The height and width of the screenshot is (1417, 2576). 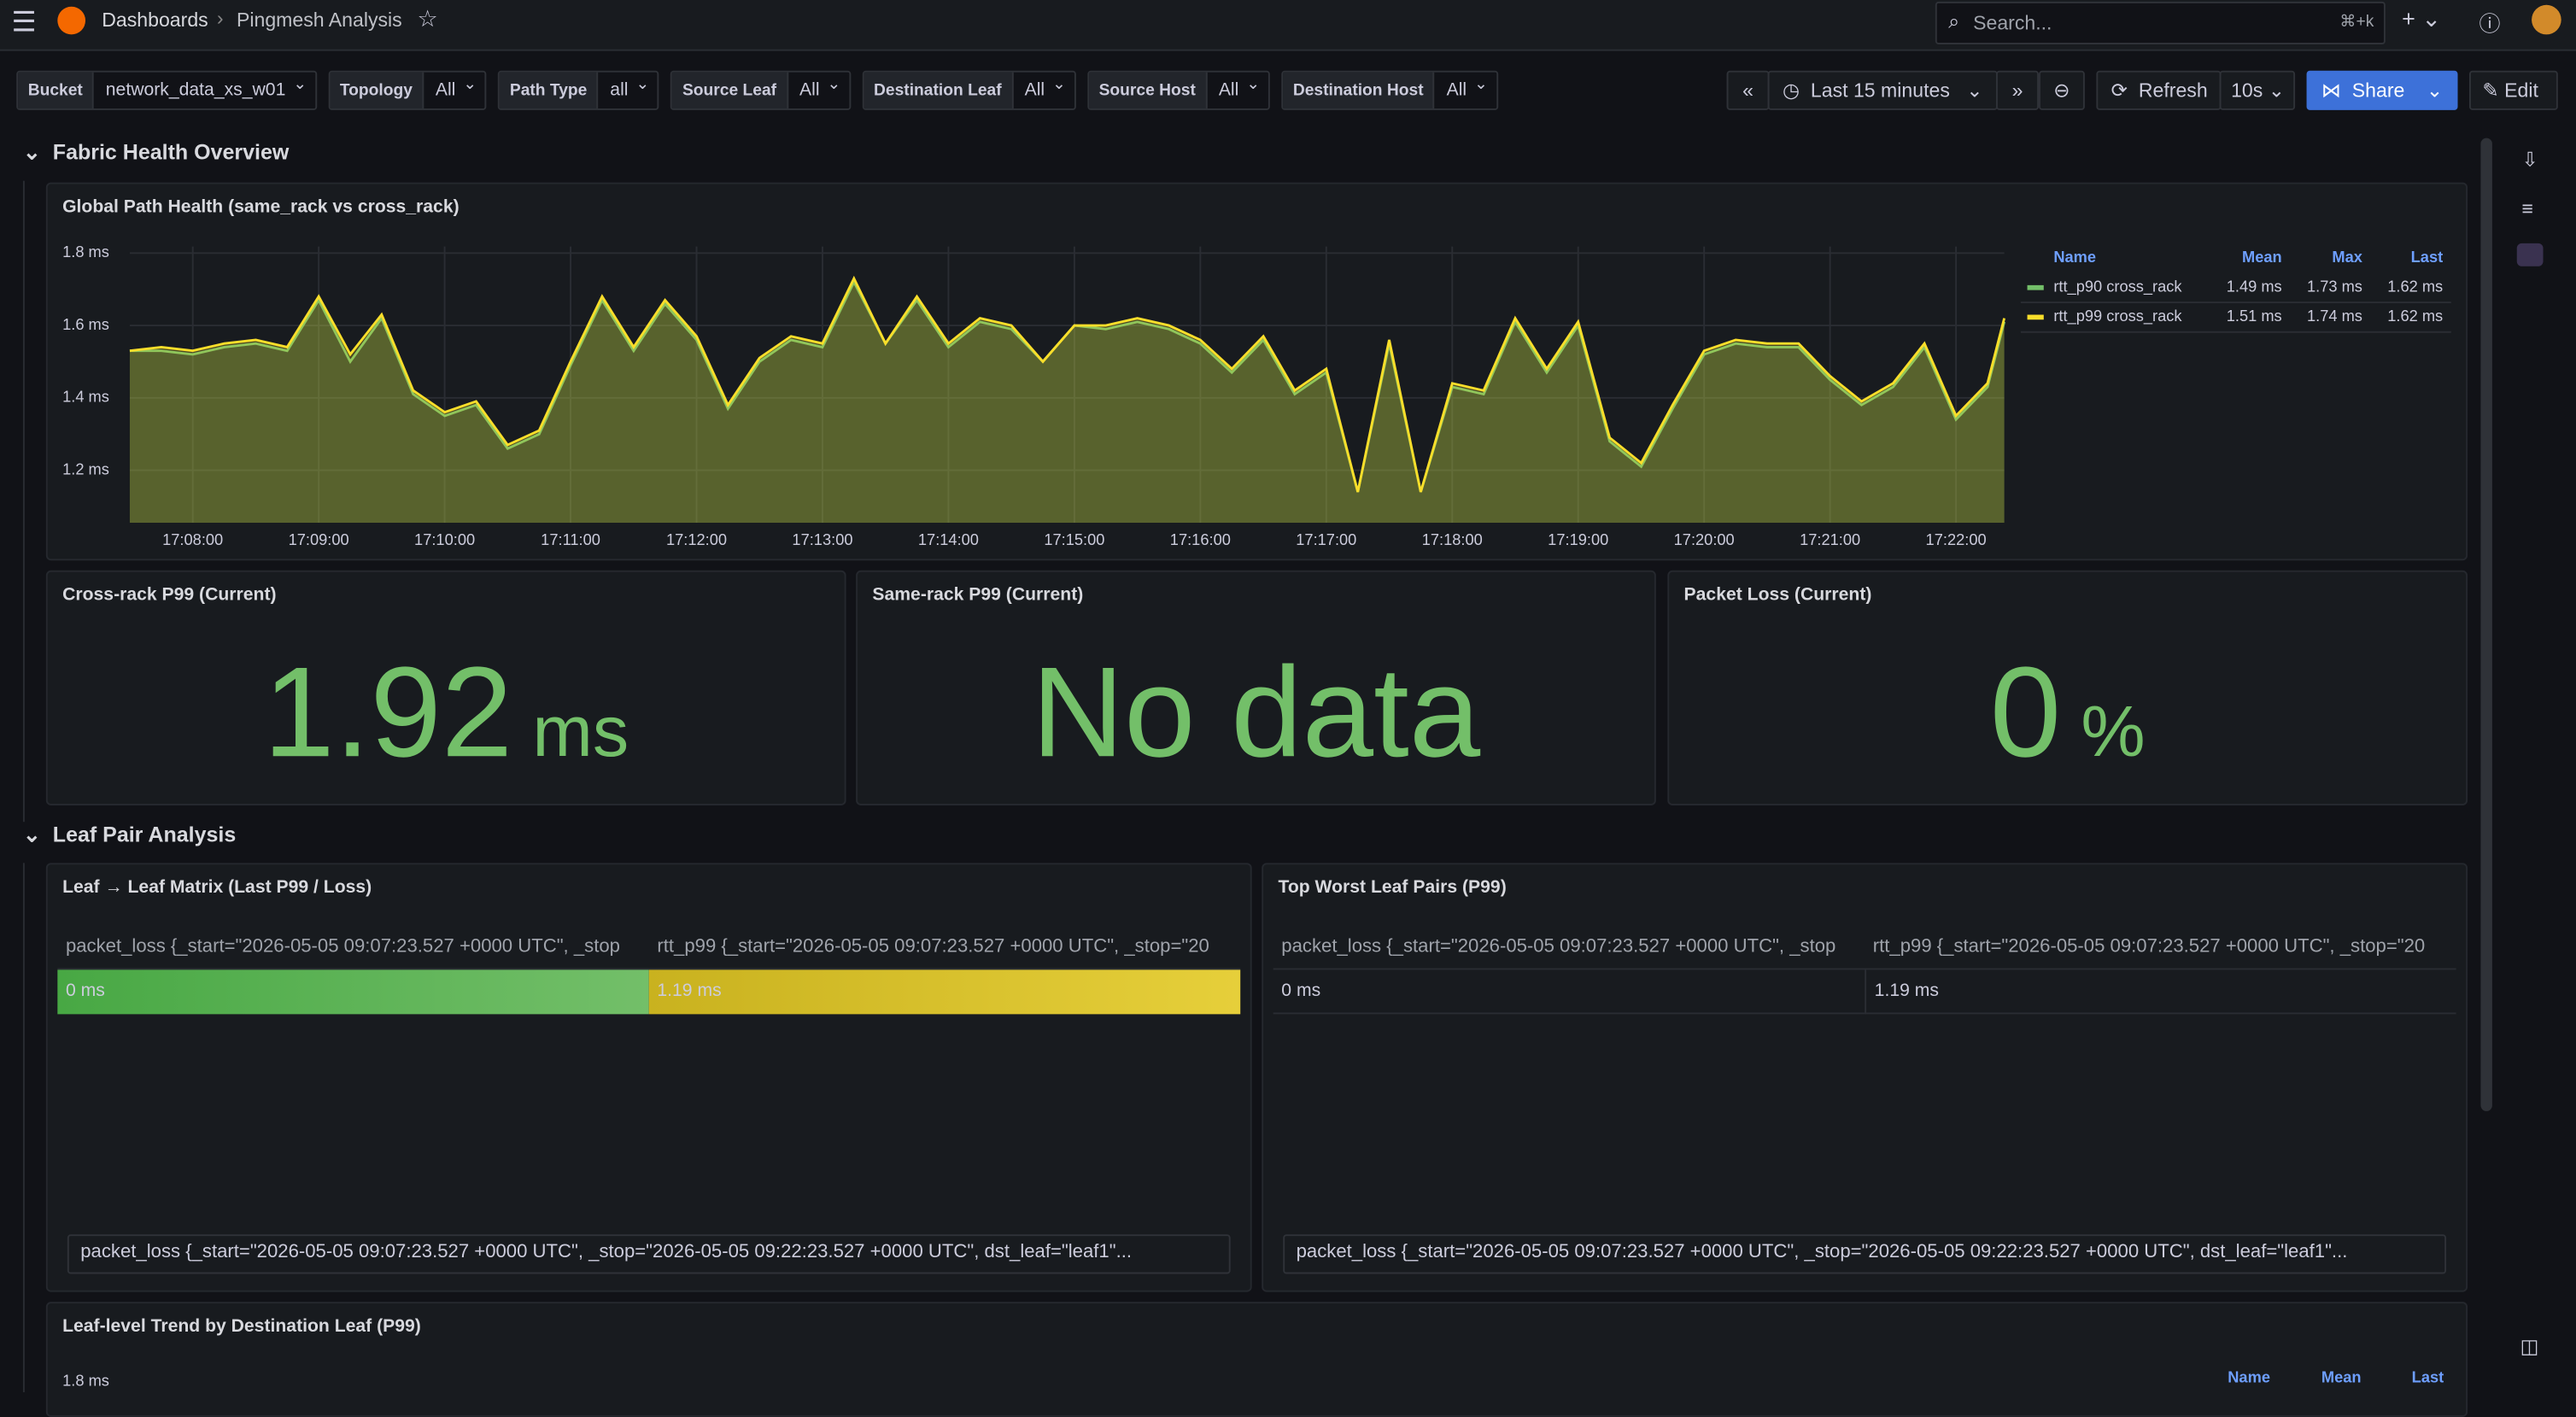 I want to click on shift-forward: », so click(x=2018, y=90).